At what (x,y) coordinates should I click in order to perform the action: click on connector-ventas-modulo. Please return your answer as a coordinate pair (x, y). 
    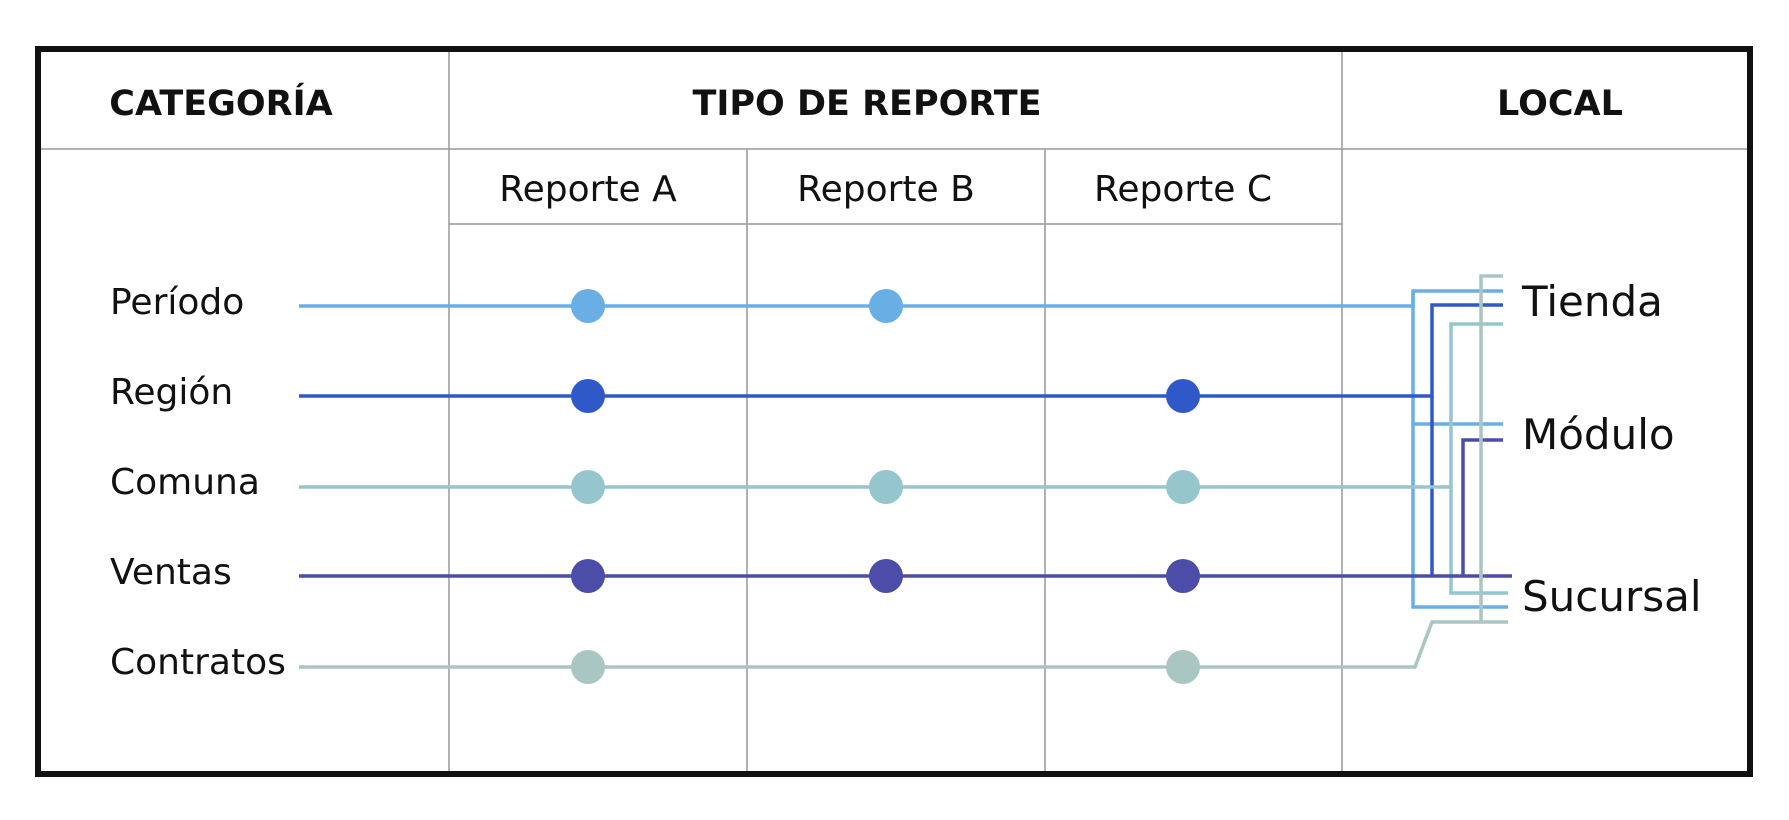
    Looking at the image, I should click on (1482, 507).